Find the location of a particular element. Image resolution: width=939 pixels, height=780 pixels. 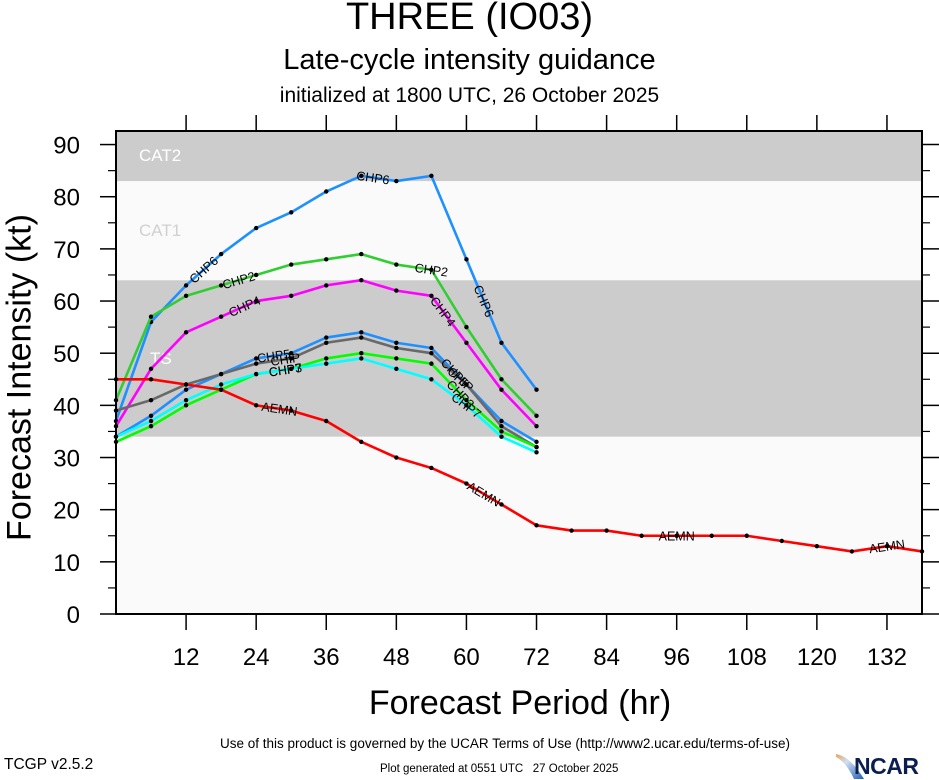

y-tick-label-10: 10 is located at coordinates (66, 563).